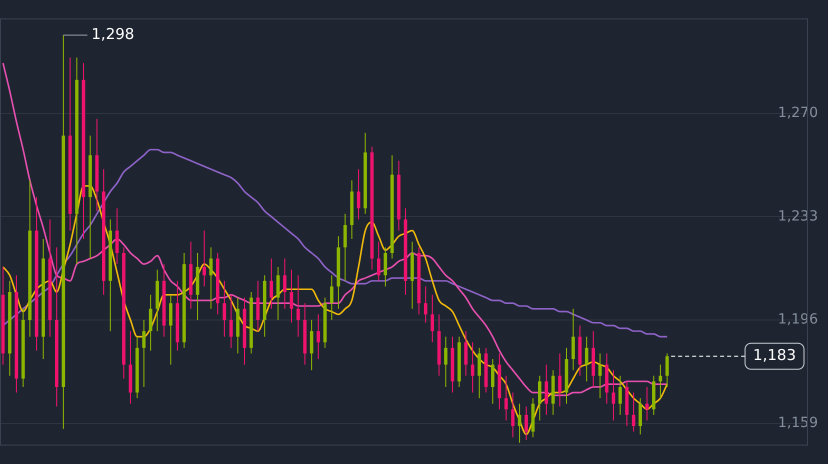 Image resolution: width=828 pixels, height=464 pixels. What do you see at coordinates (798, 112) in the screenshot?
I see `y-tick-label: 1,270` at bounding box center [798, 112].